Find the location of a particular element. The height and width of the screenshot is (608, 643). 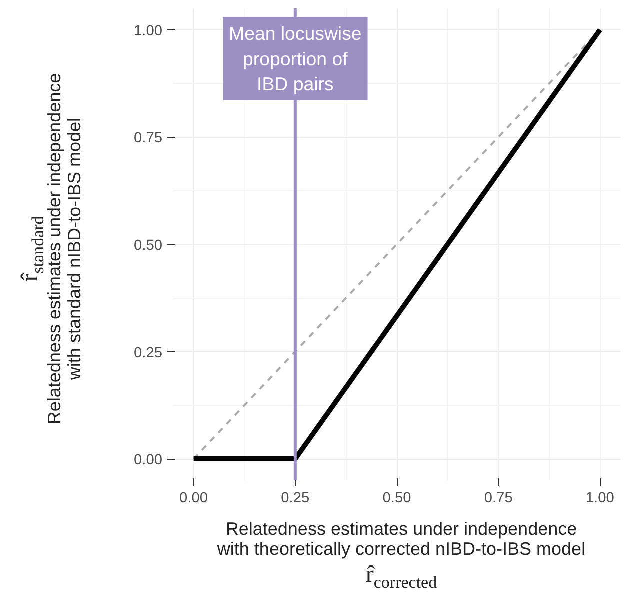

y-tick-label: 0.00 is located at coordinates (148, 460).